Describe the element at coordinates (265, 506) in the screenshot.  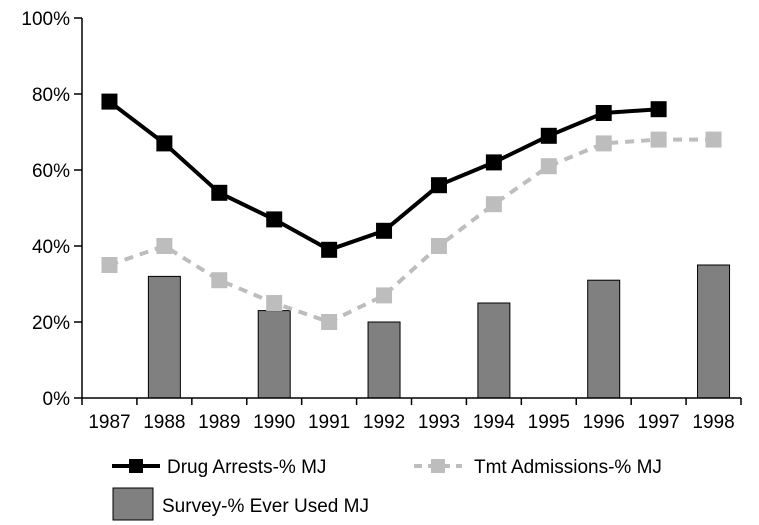
I see `legend-label-survey: Survey-% Ever Used MJ` at that location.